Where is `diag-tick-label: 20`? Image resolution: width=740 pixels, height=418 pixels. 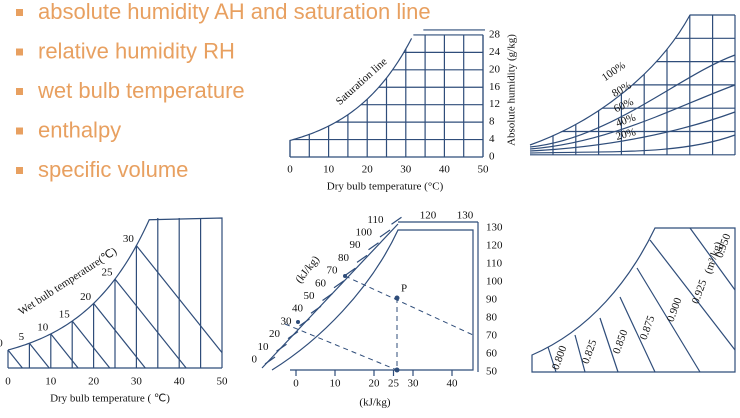
diag-tick-label: 20 is located at coordinates (275, 334).